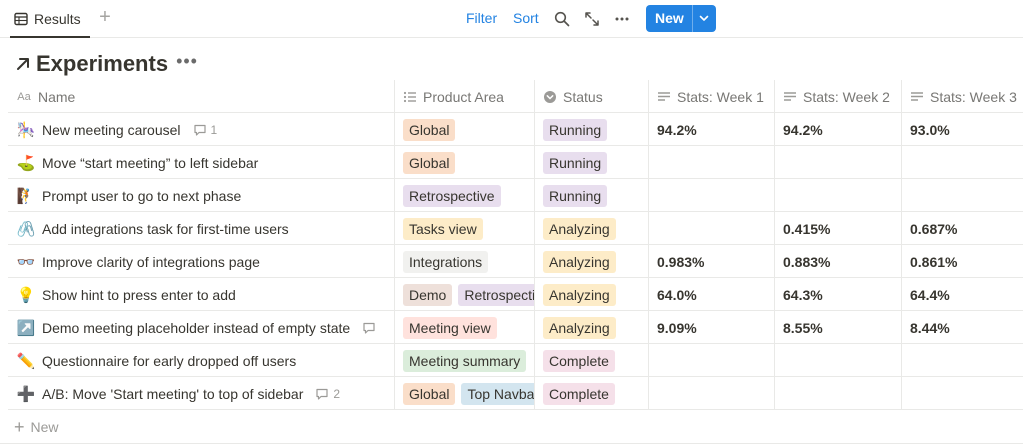  I want to click on row-title: 🧗 Prompt user to go to next phase, so click(129, 196).